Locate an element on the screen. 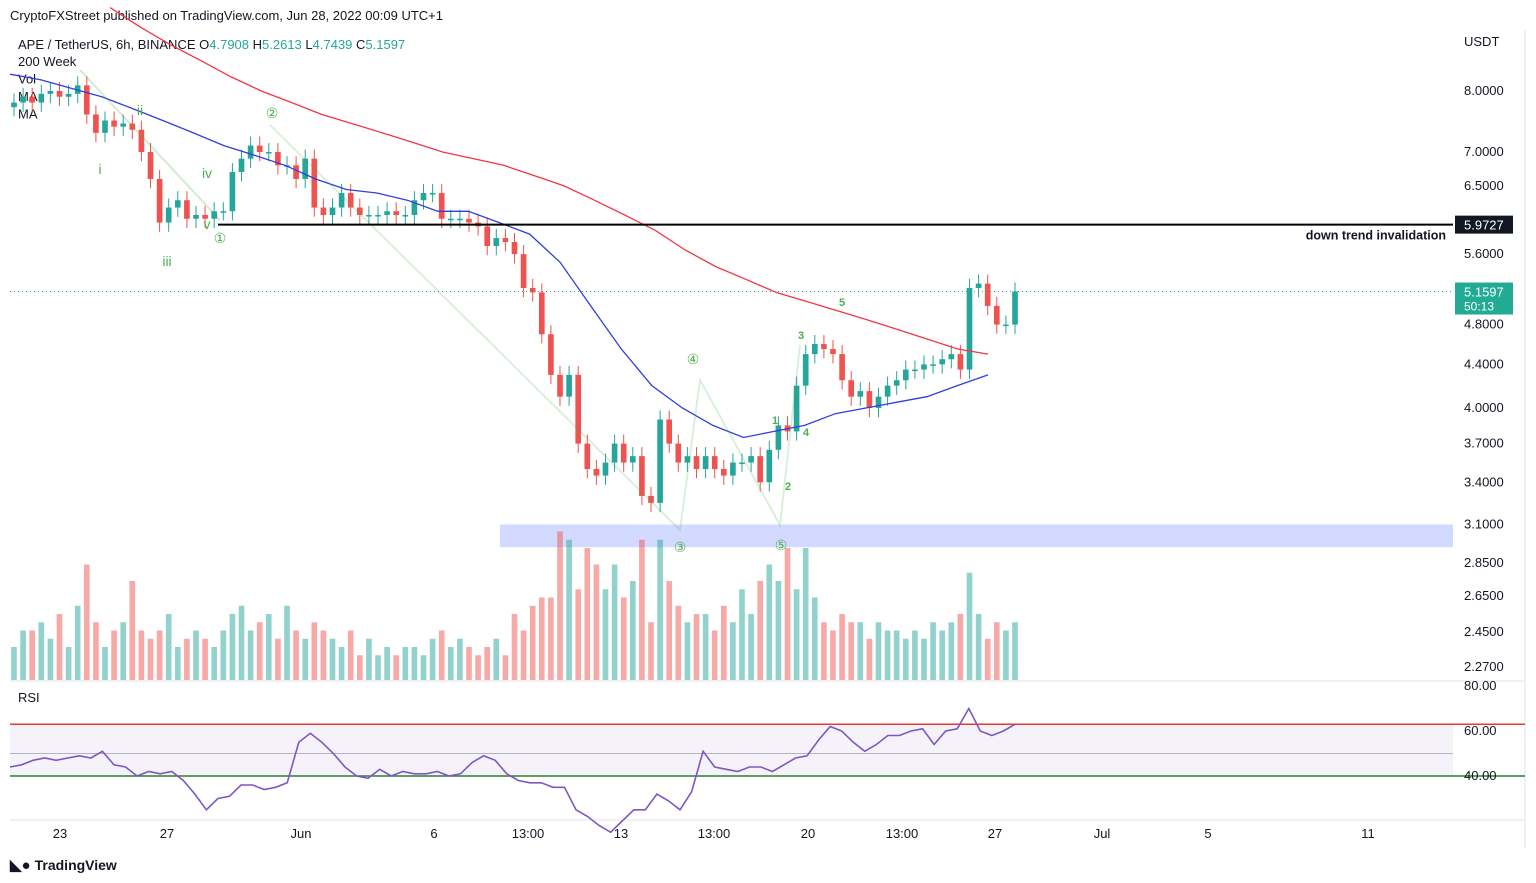 This screenshot has width=1536, height=883. tradingview-logo: ◣● TradingView is located at coordinates (63, 865).